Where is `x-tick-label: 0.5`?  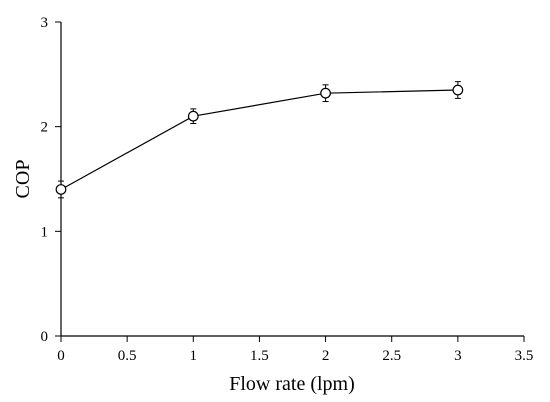 x-tick-label: 0.5 is located at coordinates (127, 356).